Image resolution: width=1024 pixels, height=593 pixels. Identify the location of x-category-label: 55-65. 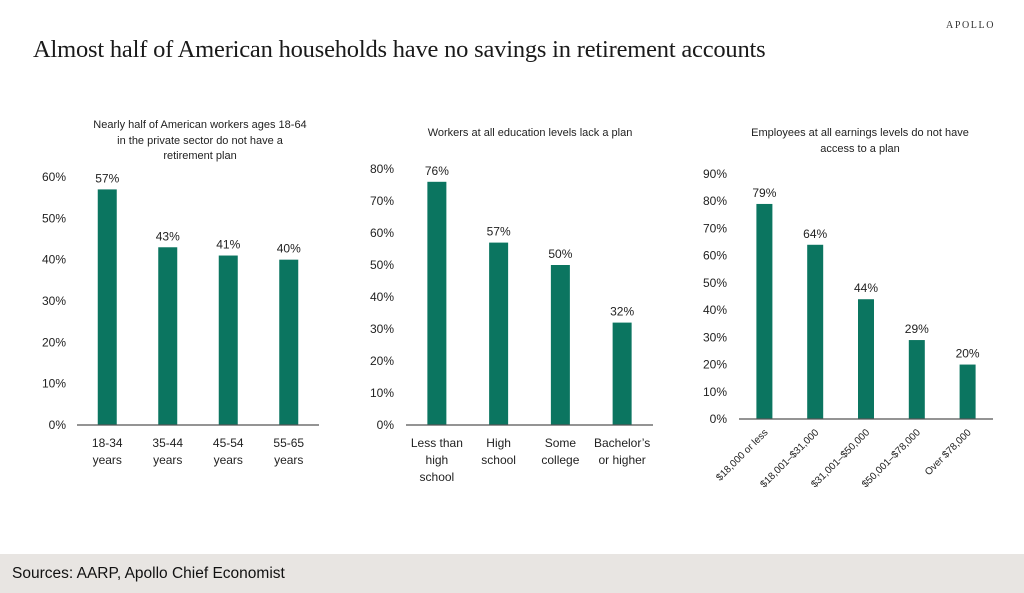
(288, 443).